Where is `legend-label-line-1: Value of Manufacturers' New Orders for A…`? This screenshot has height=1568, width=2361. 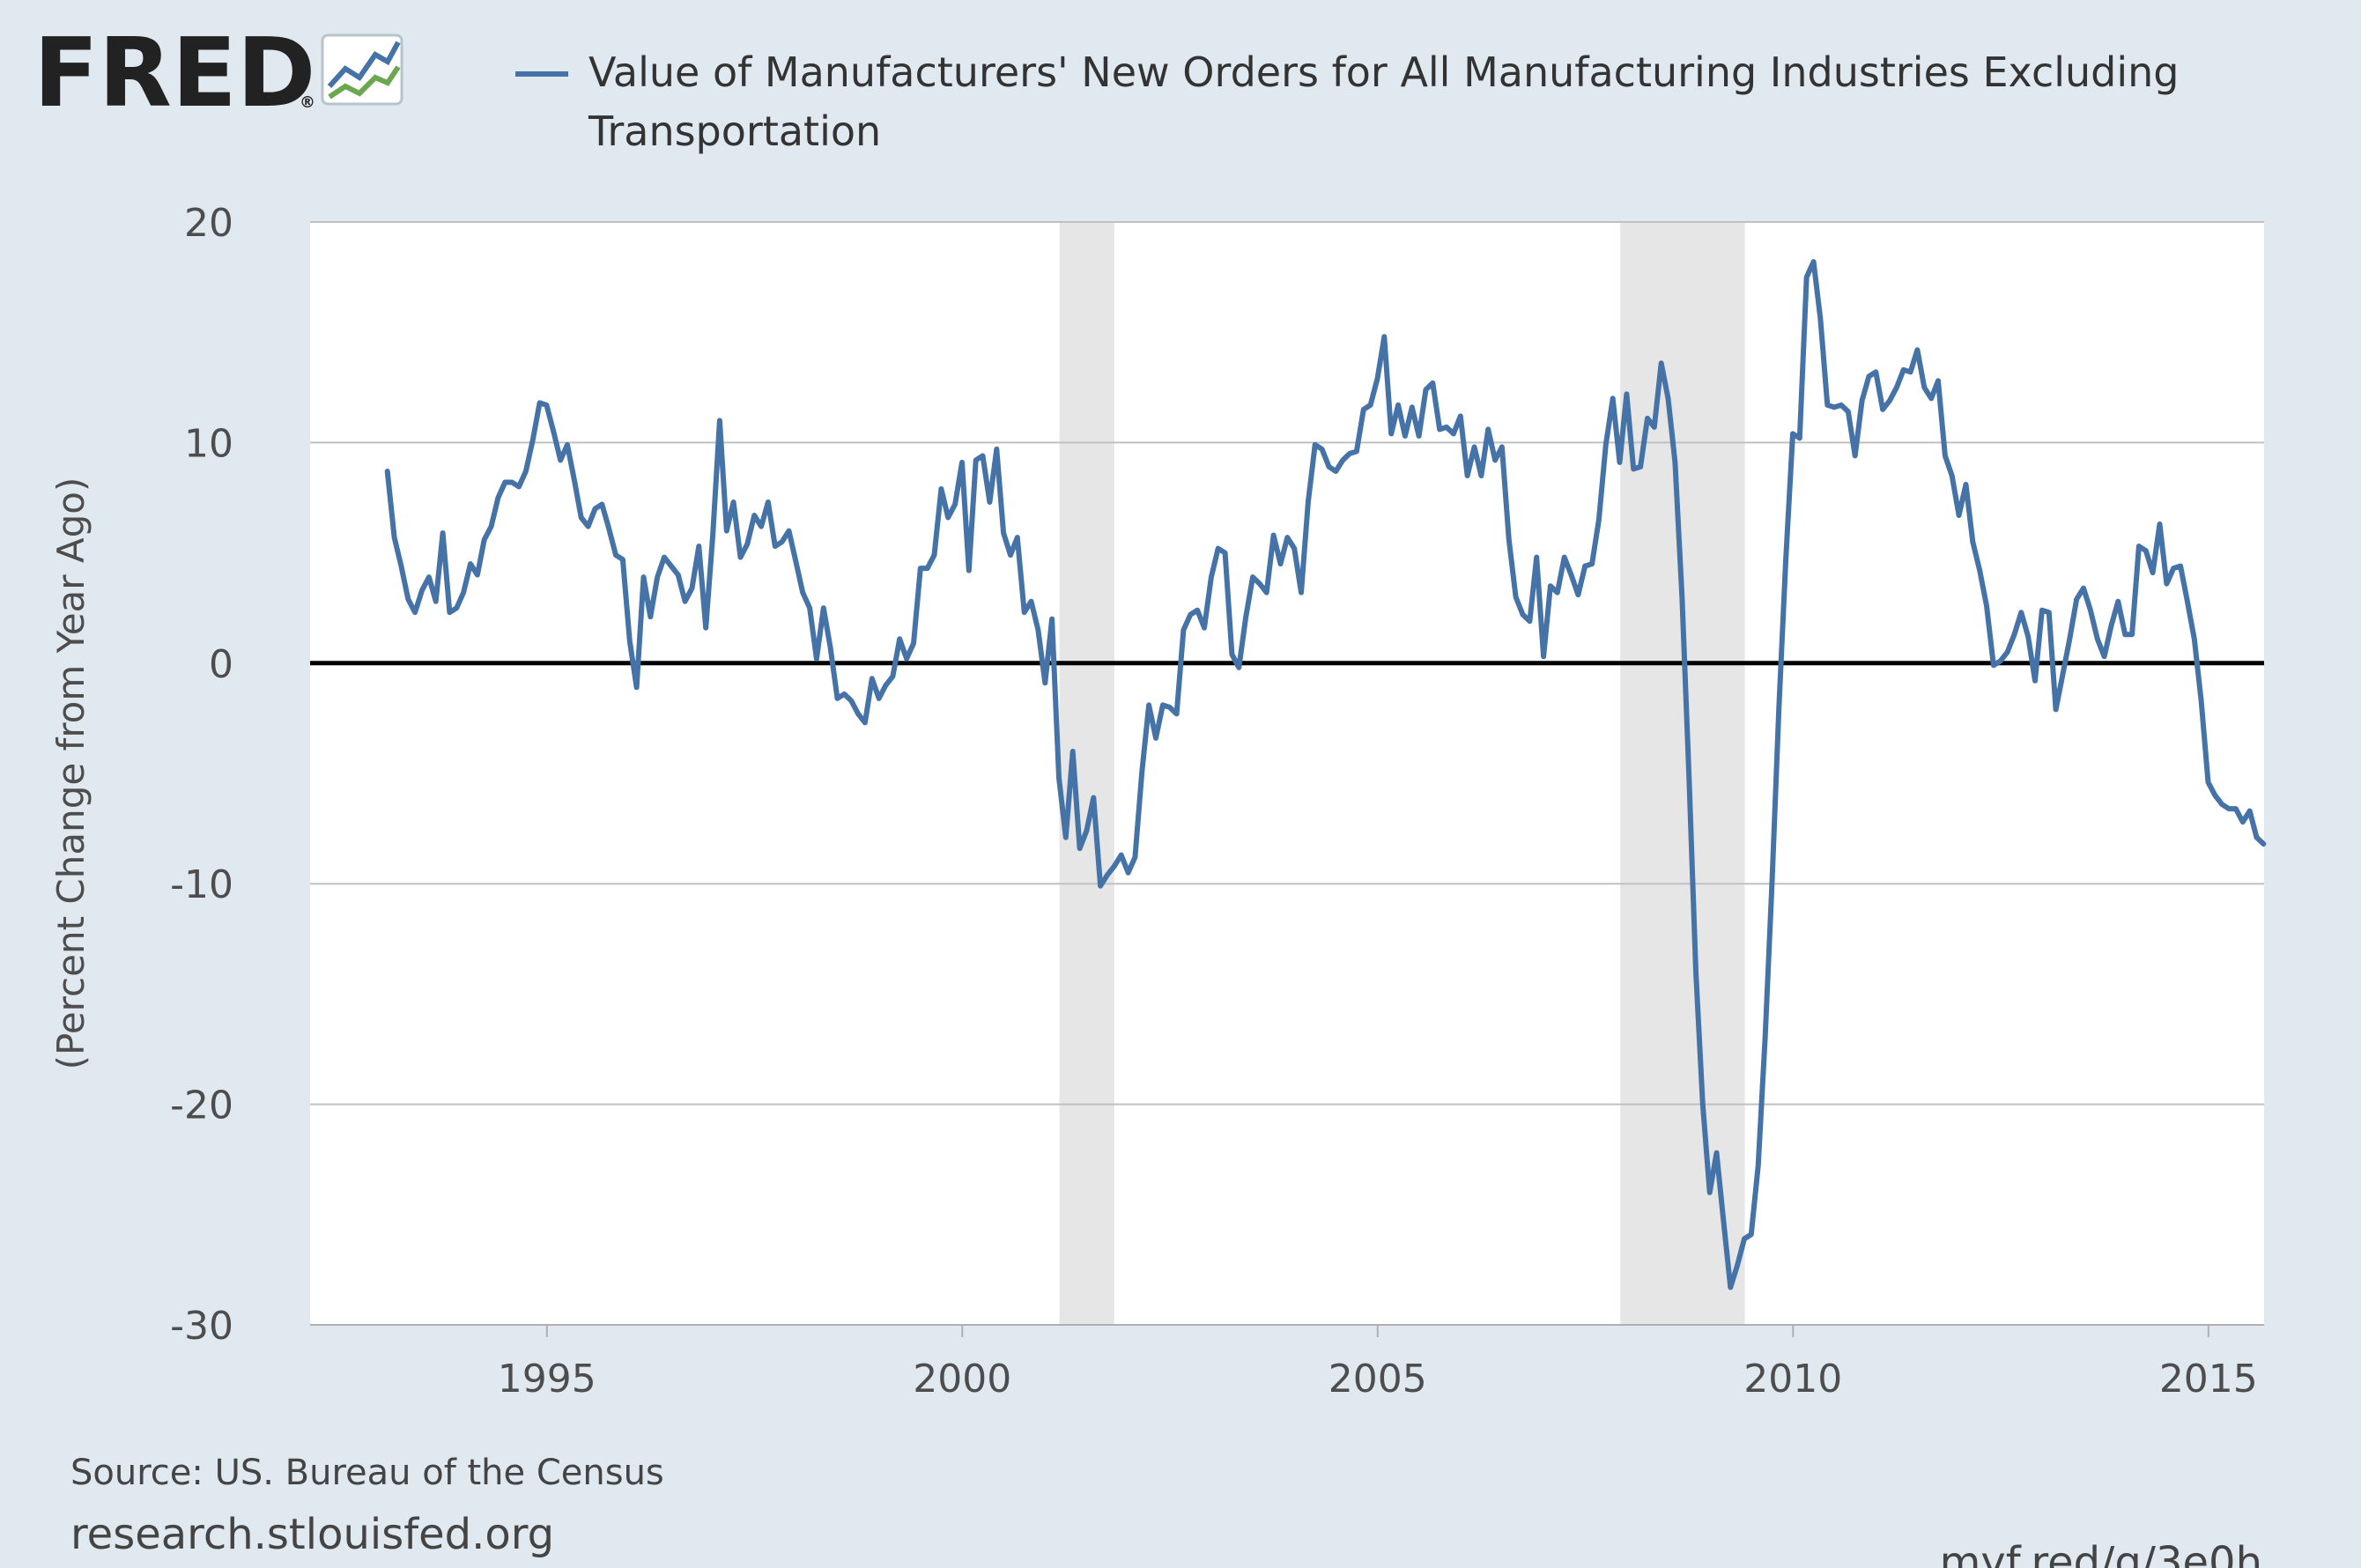 legend-label-line-1: Value of Manufacturers' New Orders for A… is located at coordinates (1384, 72).